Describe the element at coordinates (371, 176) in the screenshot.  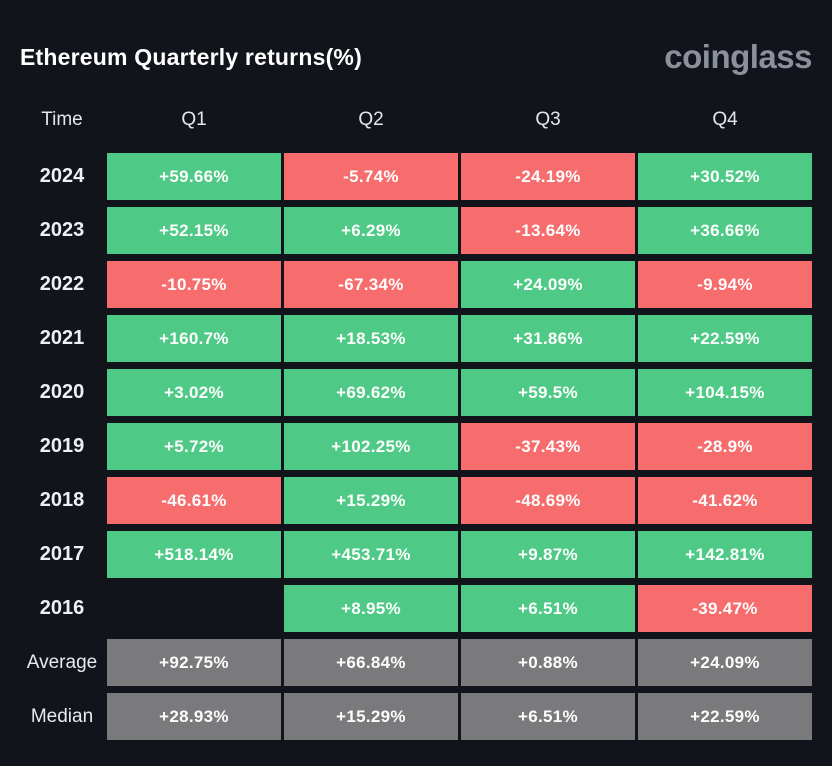
I see `return-cell: -5.74%` at that location.